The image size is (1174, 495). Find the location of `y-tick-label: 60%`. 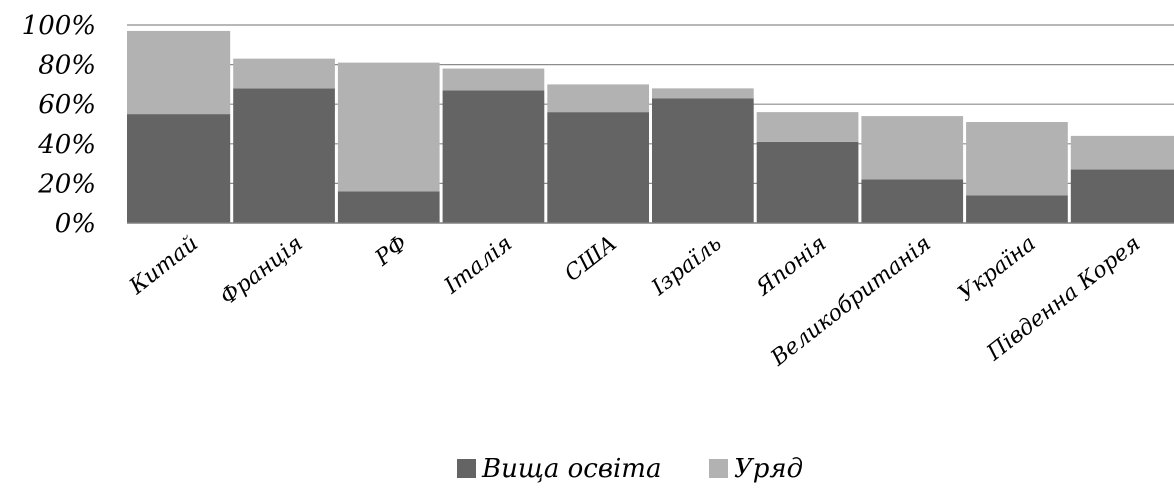

y-tick-label: 60% is located at coordinates (67, 105).